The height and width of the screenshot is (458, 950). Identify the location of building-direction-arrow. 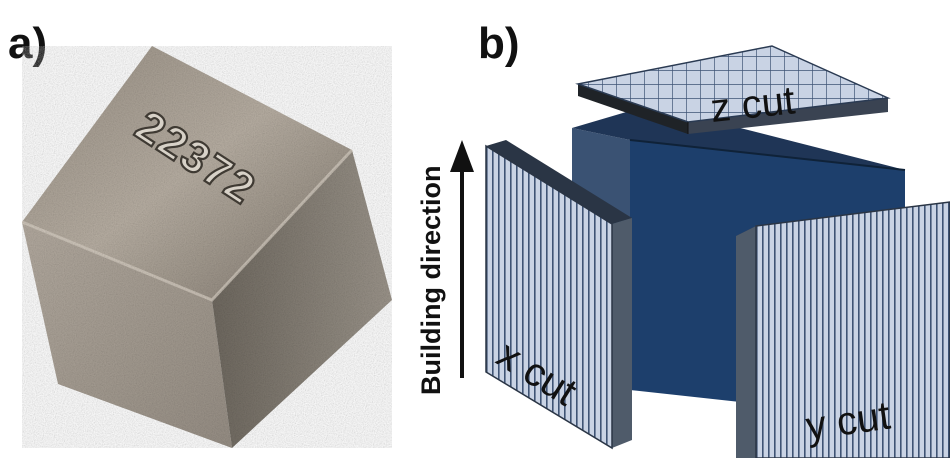
(462, 259).